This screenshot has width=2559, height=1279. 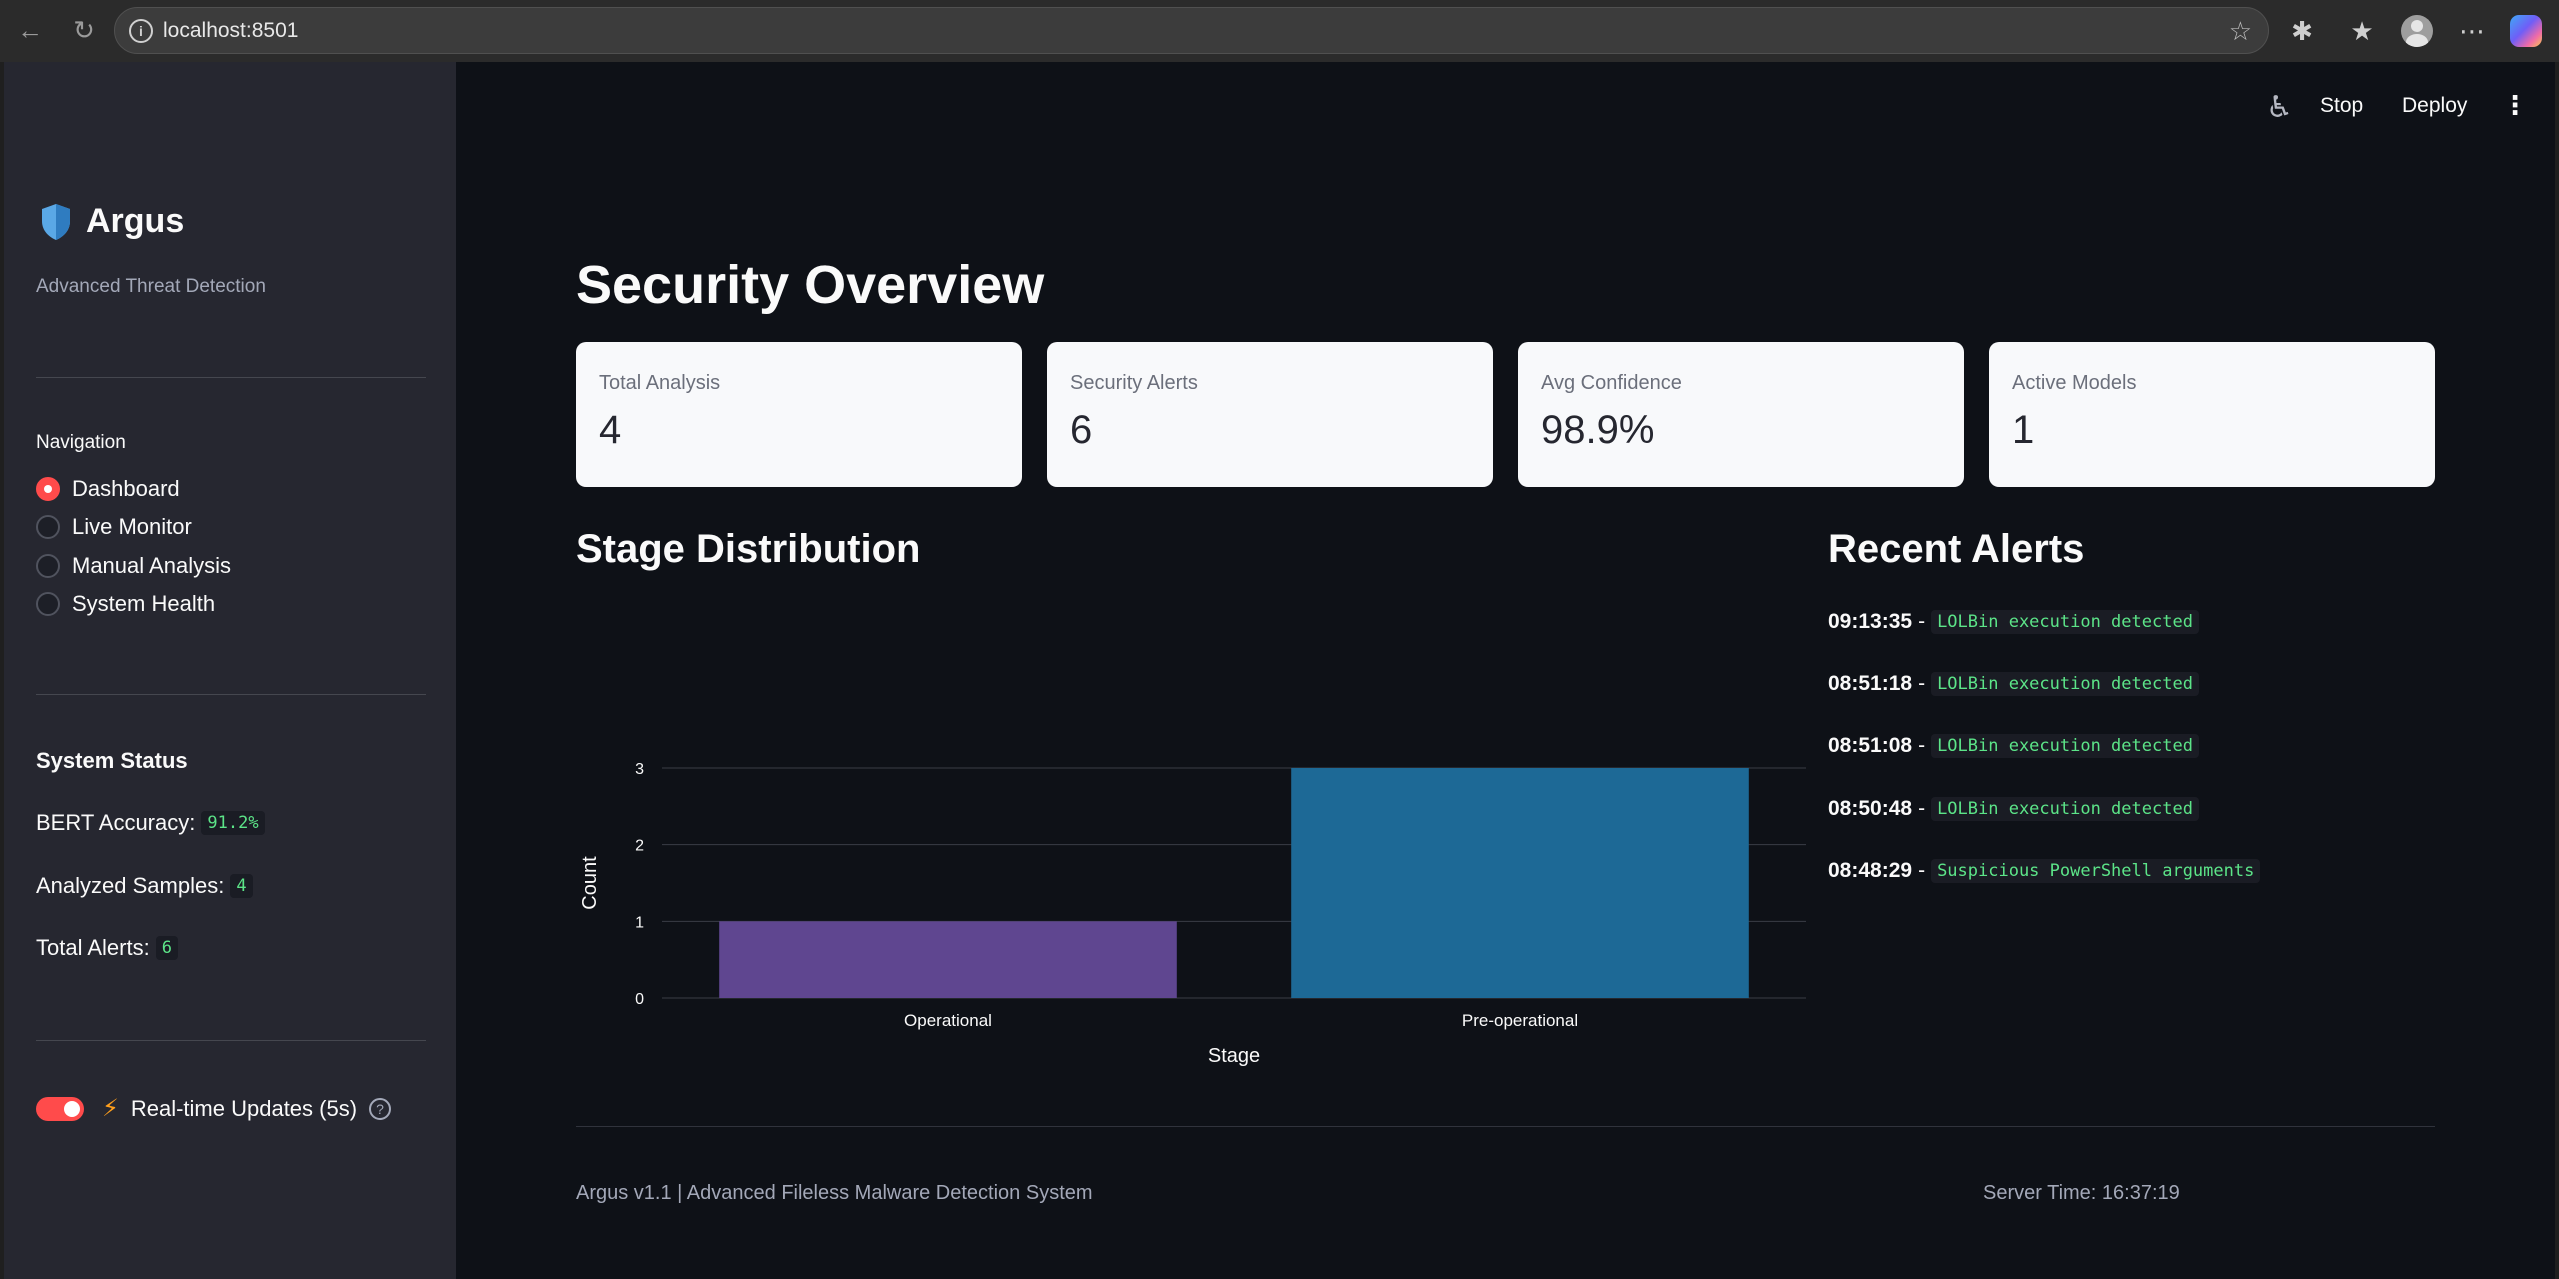 What do you see at coordinates (1741, 414) in the screenshot?
I see `metric-card-avg-confidence: Avg Confidence 98.9%` at bounding box center [1741, 414].